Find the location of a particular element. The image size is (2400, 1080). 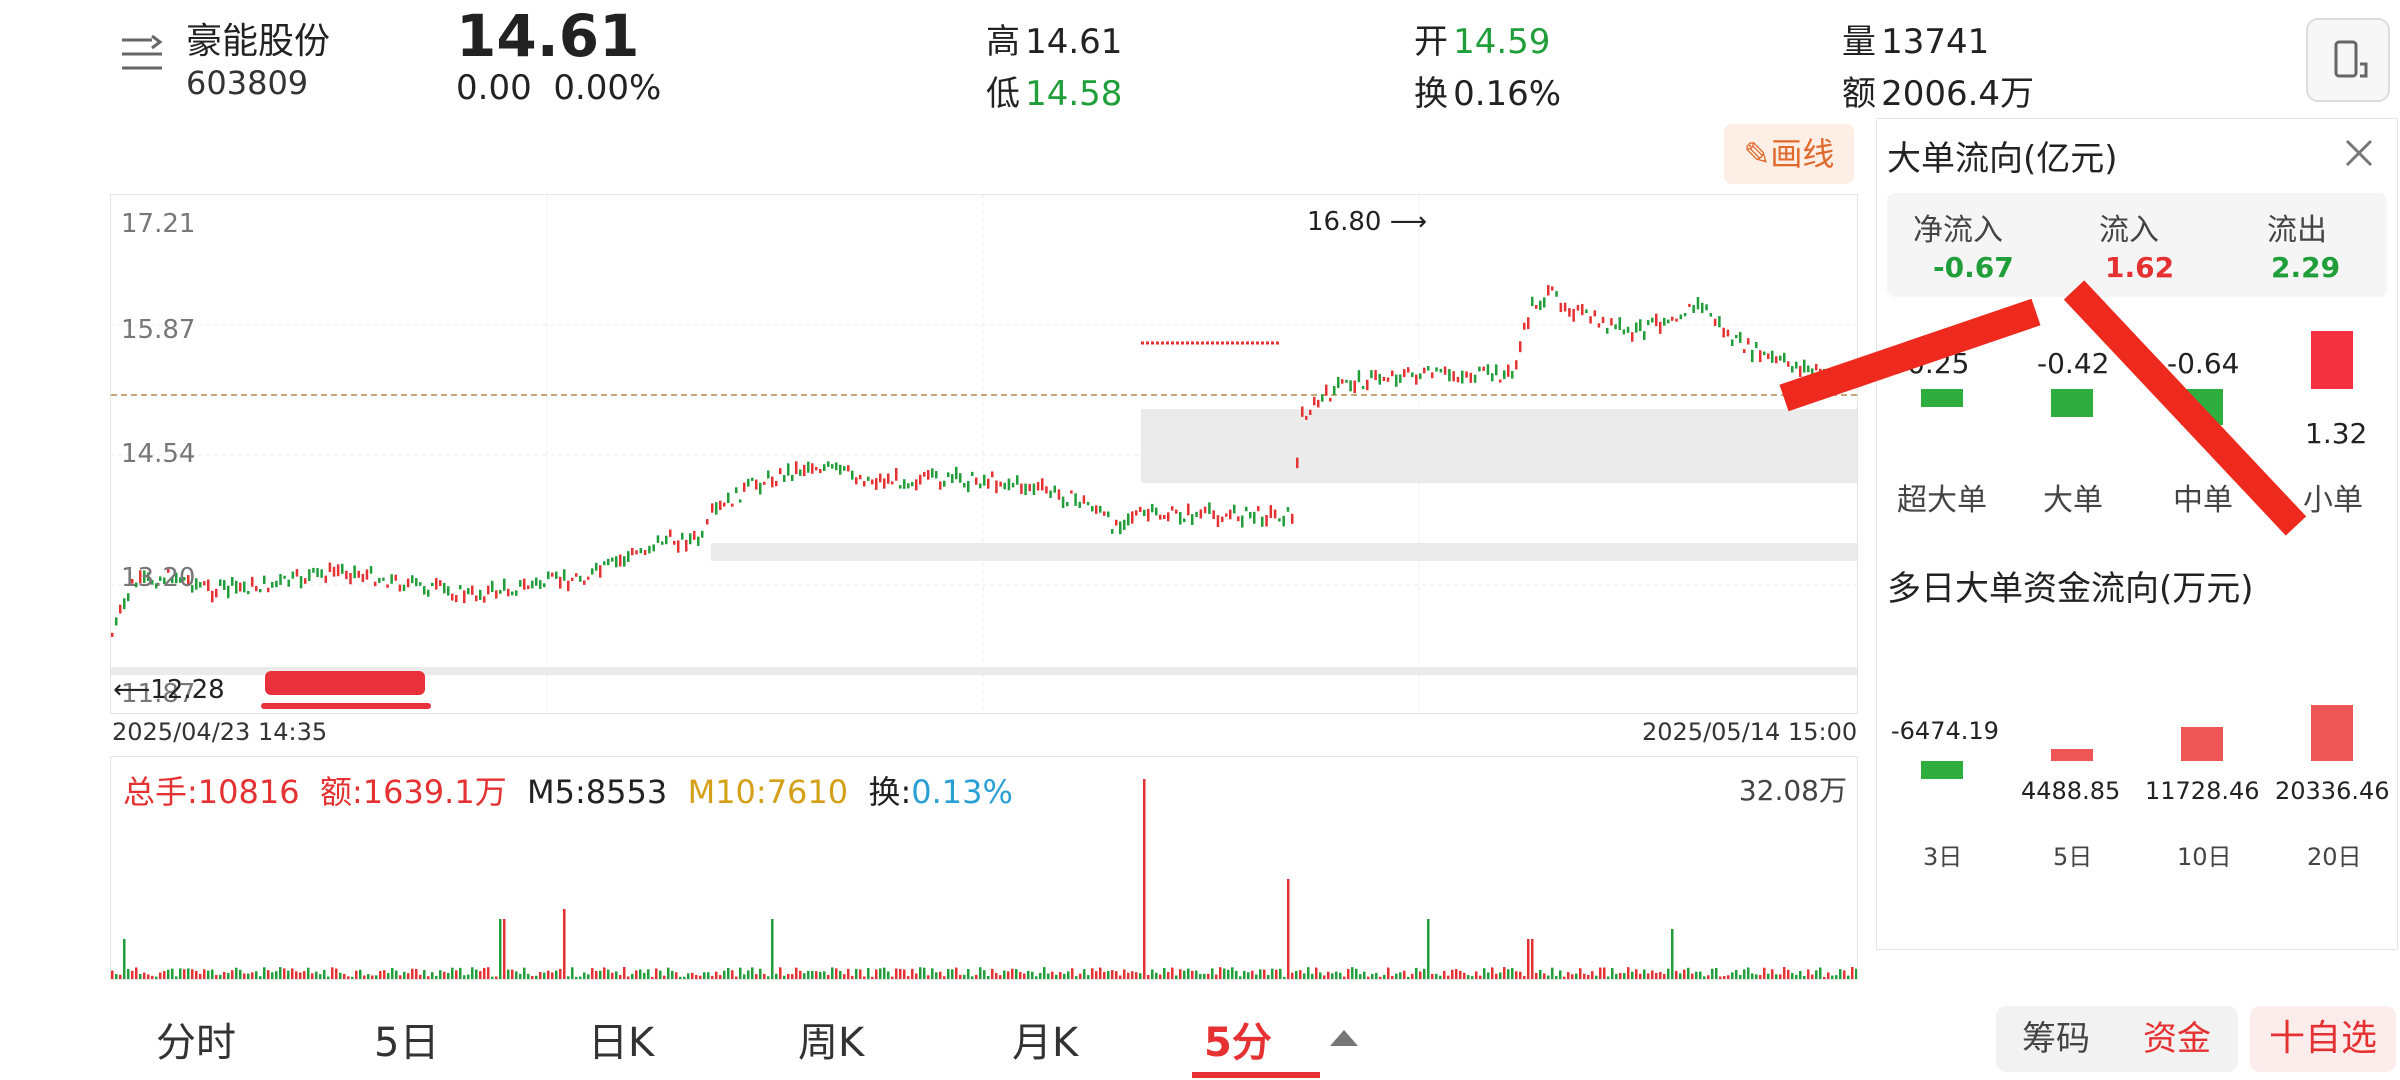

bar-large is located at coordinates (2072, 403).